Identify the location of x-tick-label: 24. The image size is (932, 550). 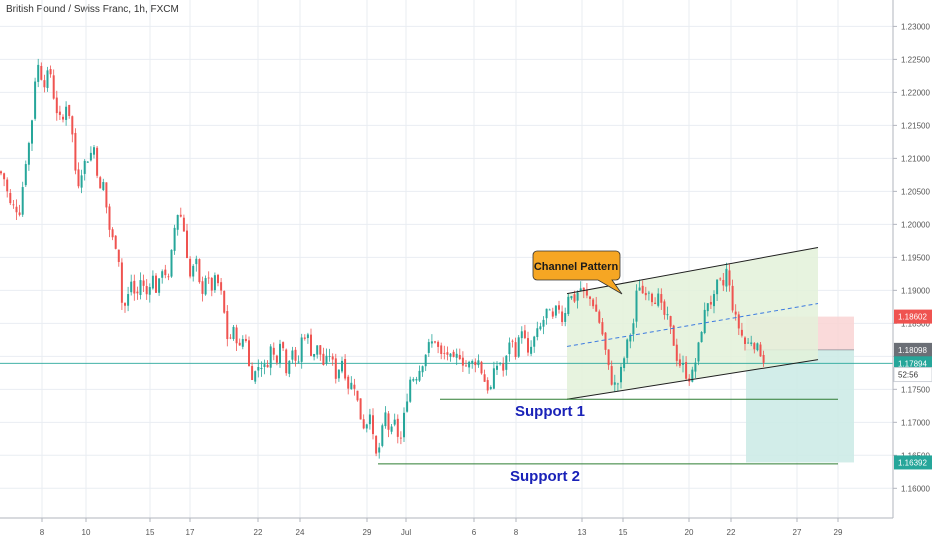
(300, 532).